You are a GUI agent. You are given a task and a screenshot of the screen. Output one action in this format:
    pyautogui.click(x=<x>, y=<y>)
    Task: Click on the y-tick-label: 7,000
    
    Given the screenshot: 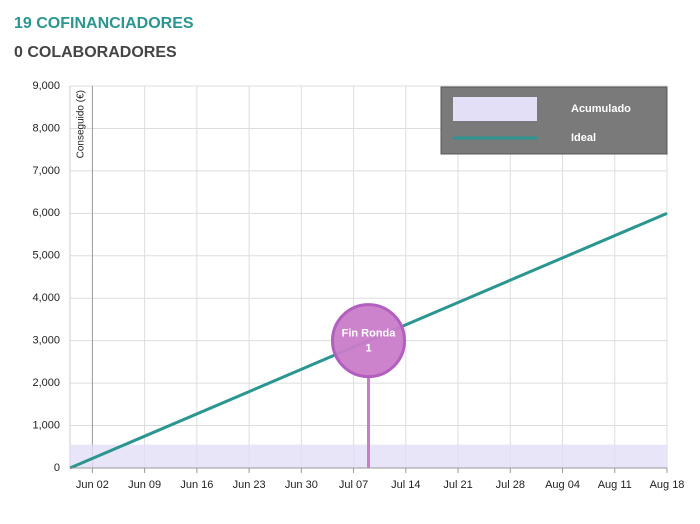 What is the action you would take?
    pyautogui.click(x=46, y=171)
    